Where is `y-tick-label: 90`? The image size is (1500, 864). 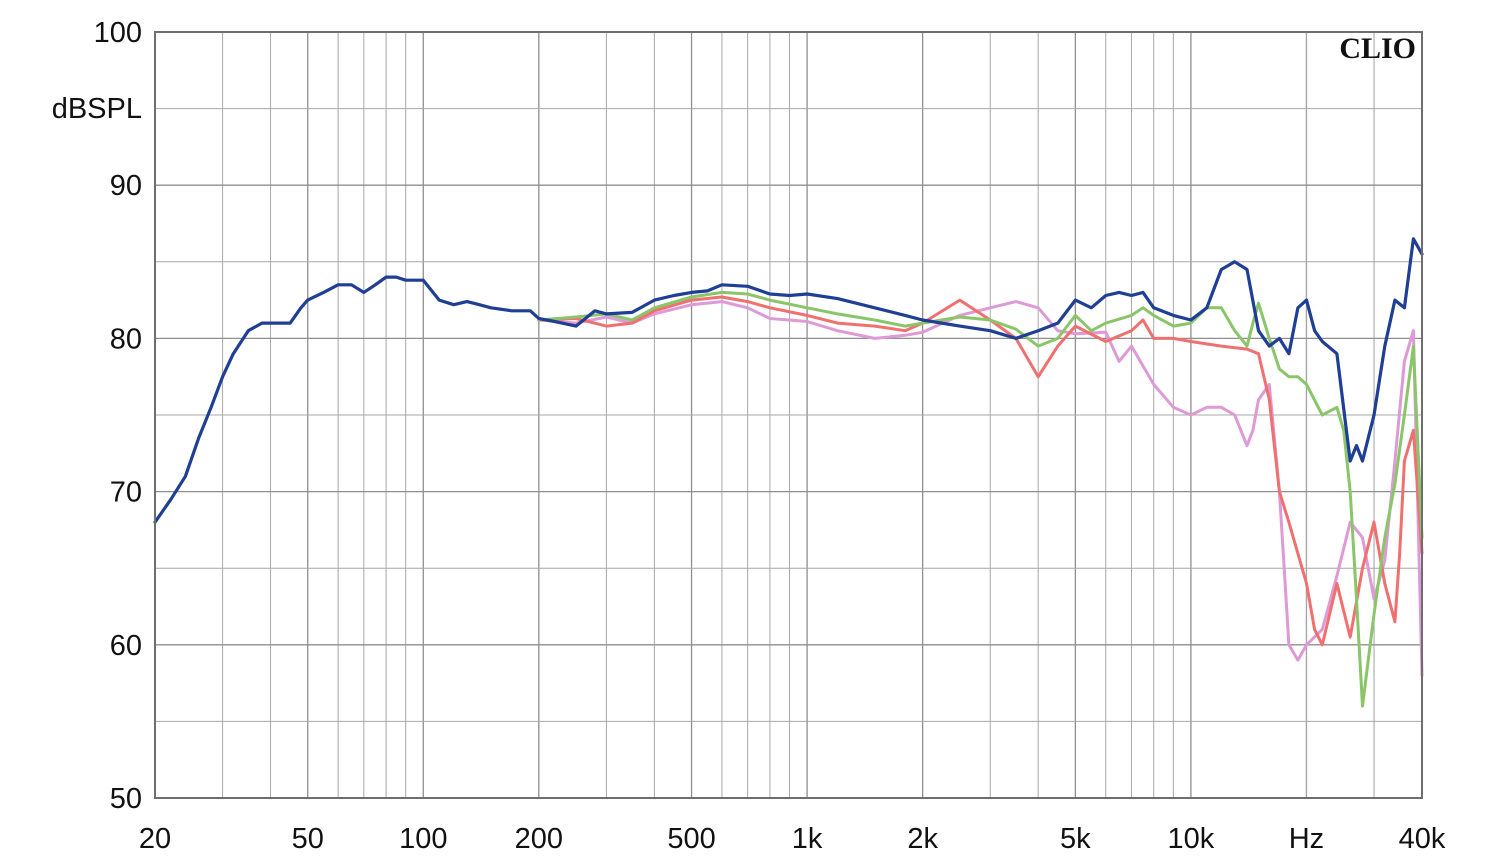
y-tick-label: 90 is located at coordinates (126, 186).